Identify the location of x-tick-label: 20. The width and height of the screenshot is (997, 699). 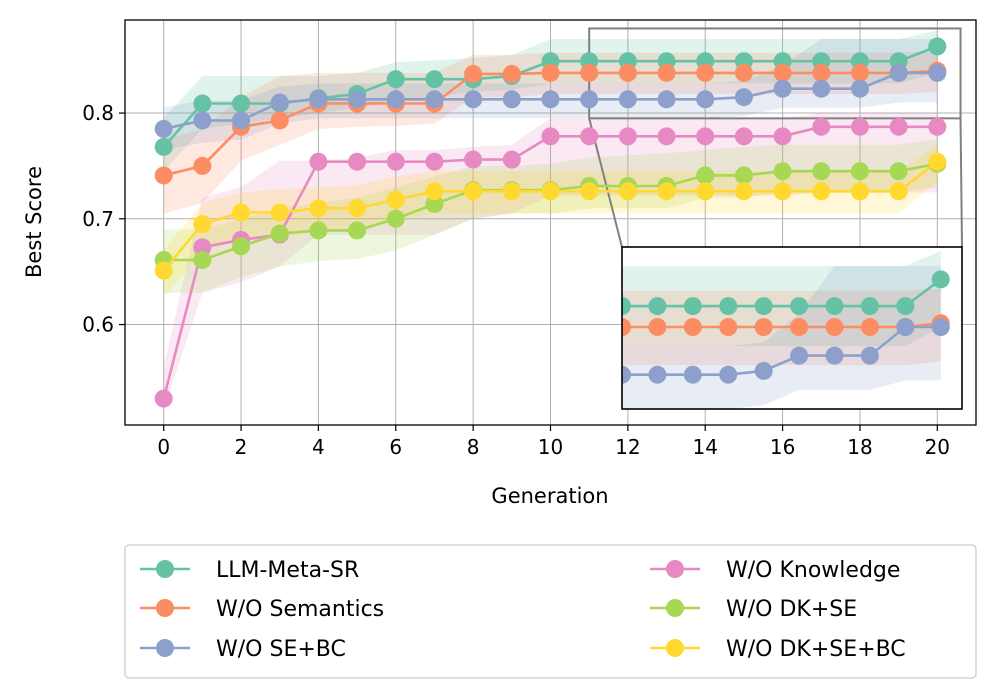
(937, 447).